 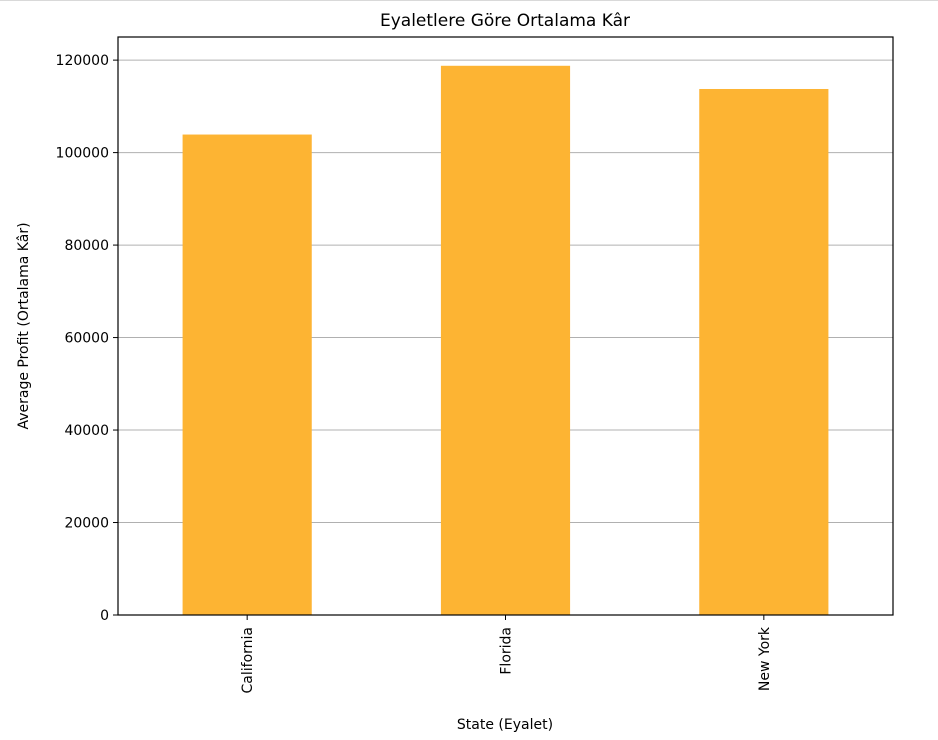 I want to click on y-tick-label: 120000, so click(x=82, y=61).